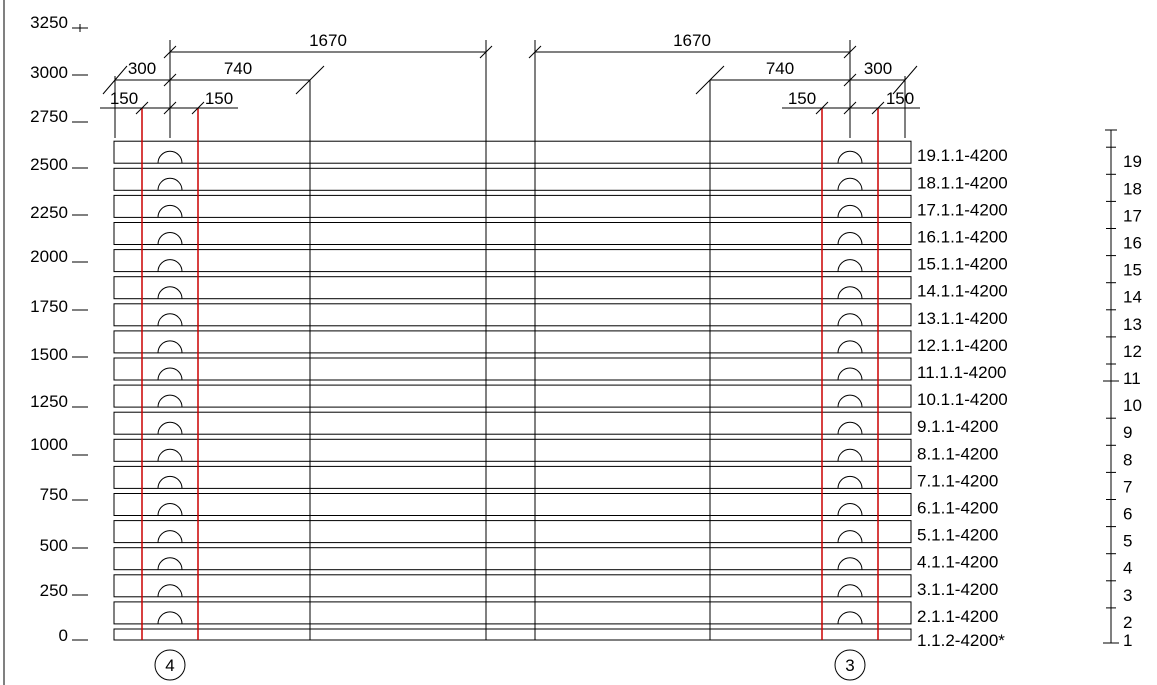 Image resolution: width=1157 pixels, height=685 pixels. Describe the element at coordinates (555, 505) in the screenshot. I see `panel-row: 6.1.1-4200` at that location.